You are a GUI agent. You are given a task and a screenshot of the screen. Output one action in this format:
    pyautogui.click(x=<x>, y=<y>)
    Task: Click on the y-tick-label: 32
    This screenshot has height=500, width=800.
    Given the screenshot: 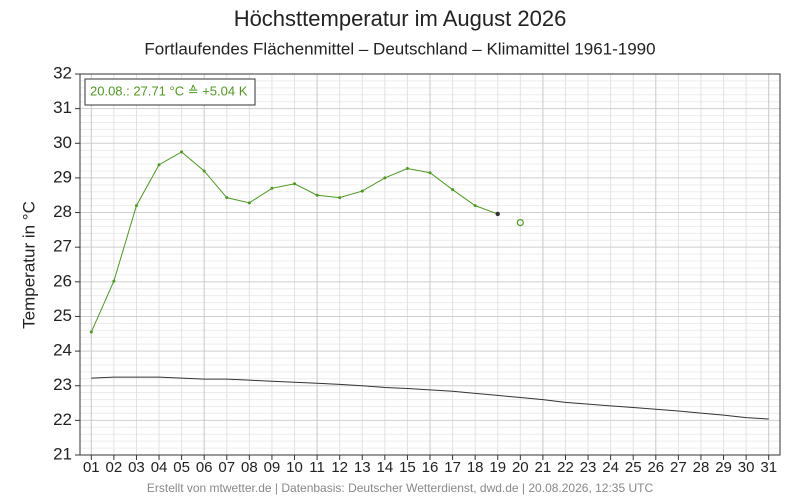 What is the action you would take?
    pyautogui.click(x=62, y=72)
    